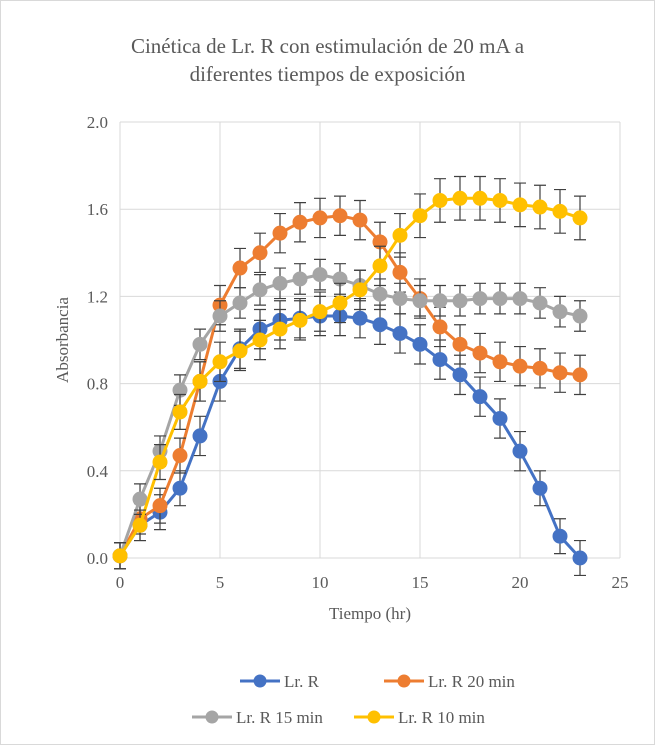 The image size is (655, 745). I want to click on x-tick-label: 20, so click(520, 582).